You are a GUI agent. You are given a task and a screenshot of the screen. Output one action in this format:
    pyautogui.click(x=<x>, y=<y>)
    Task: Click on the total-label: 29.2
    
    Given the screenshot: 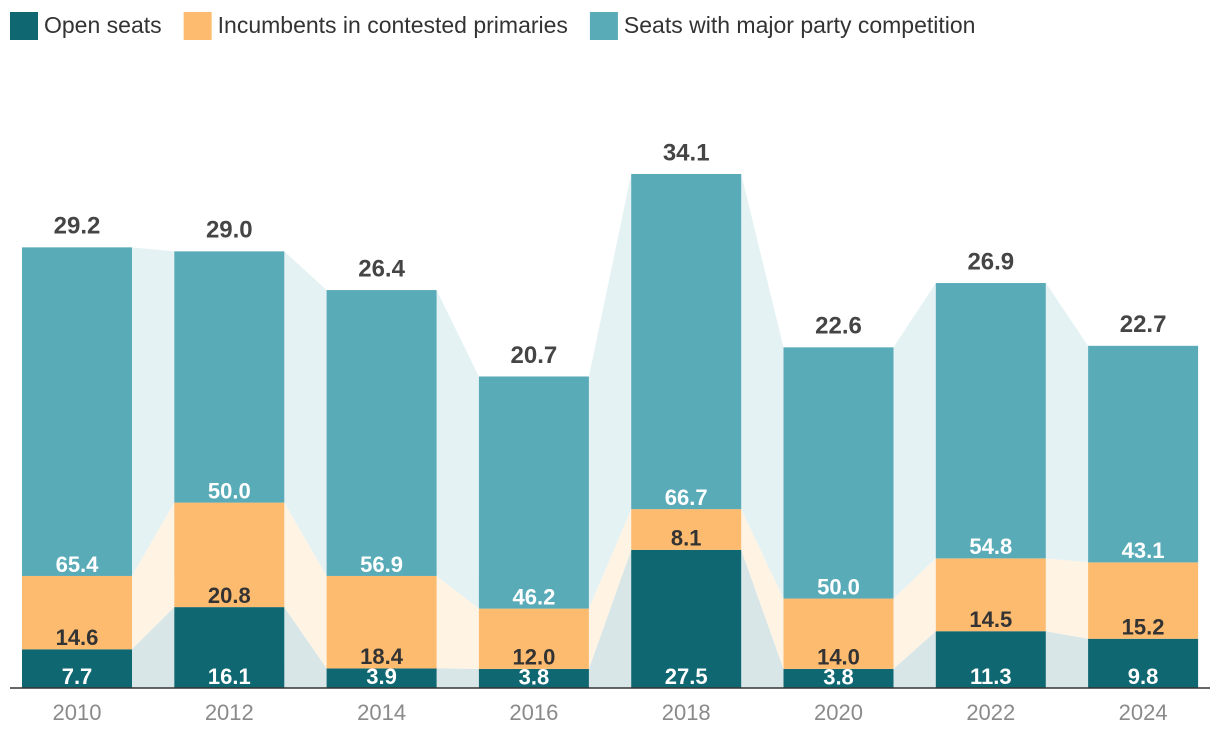 What is the action you would take?
    pyautogui.click(x=77, y=226)
    